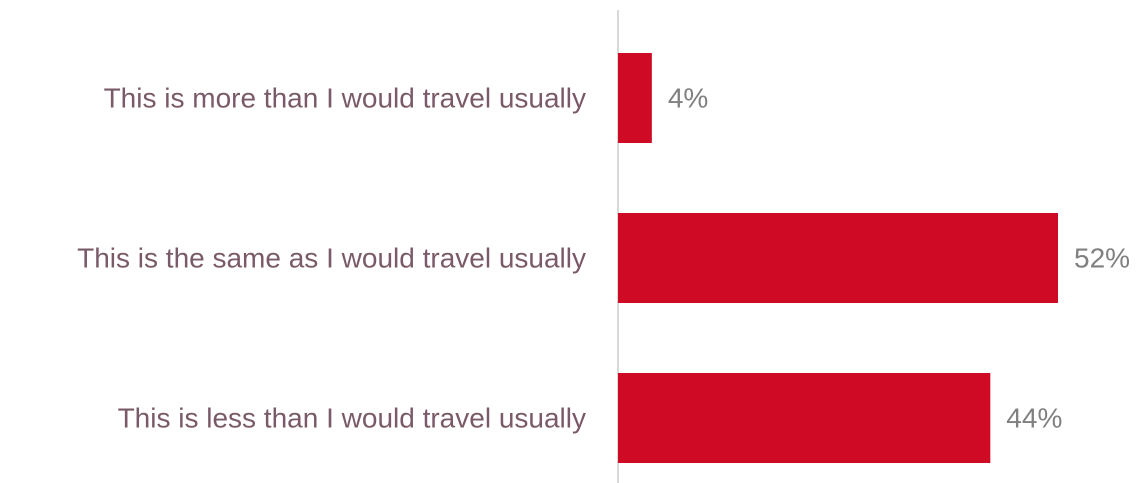 The width and height of the screenshot is (1147, 483). What do you see at coordinates (352, 418) in the screenshot?
I see `category-label-3: This is less than I would travel usually` at bounding box center [352, 418].